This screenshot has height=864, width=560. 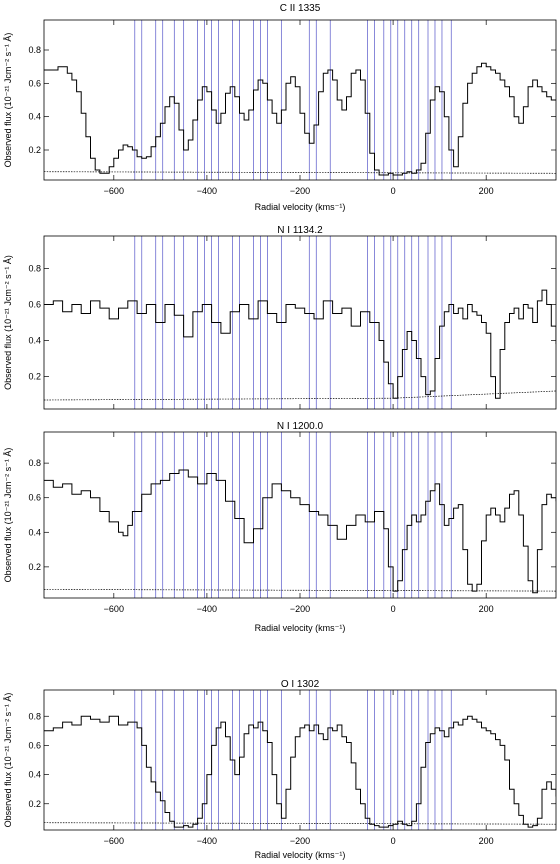 I want to click on panel-title: N I 1134.2, so click(x=300, y=230).